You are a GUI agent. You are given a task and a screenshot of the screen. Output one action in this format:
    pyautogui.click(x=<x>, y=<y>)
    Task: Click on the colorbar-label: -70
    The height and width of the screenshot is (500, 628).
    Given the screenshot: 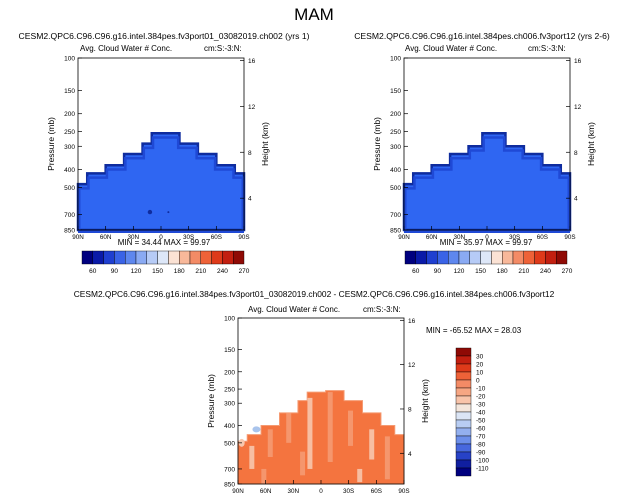 What is the action you would take?
    pyautogui.click(x=481, y=436)
    